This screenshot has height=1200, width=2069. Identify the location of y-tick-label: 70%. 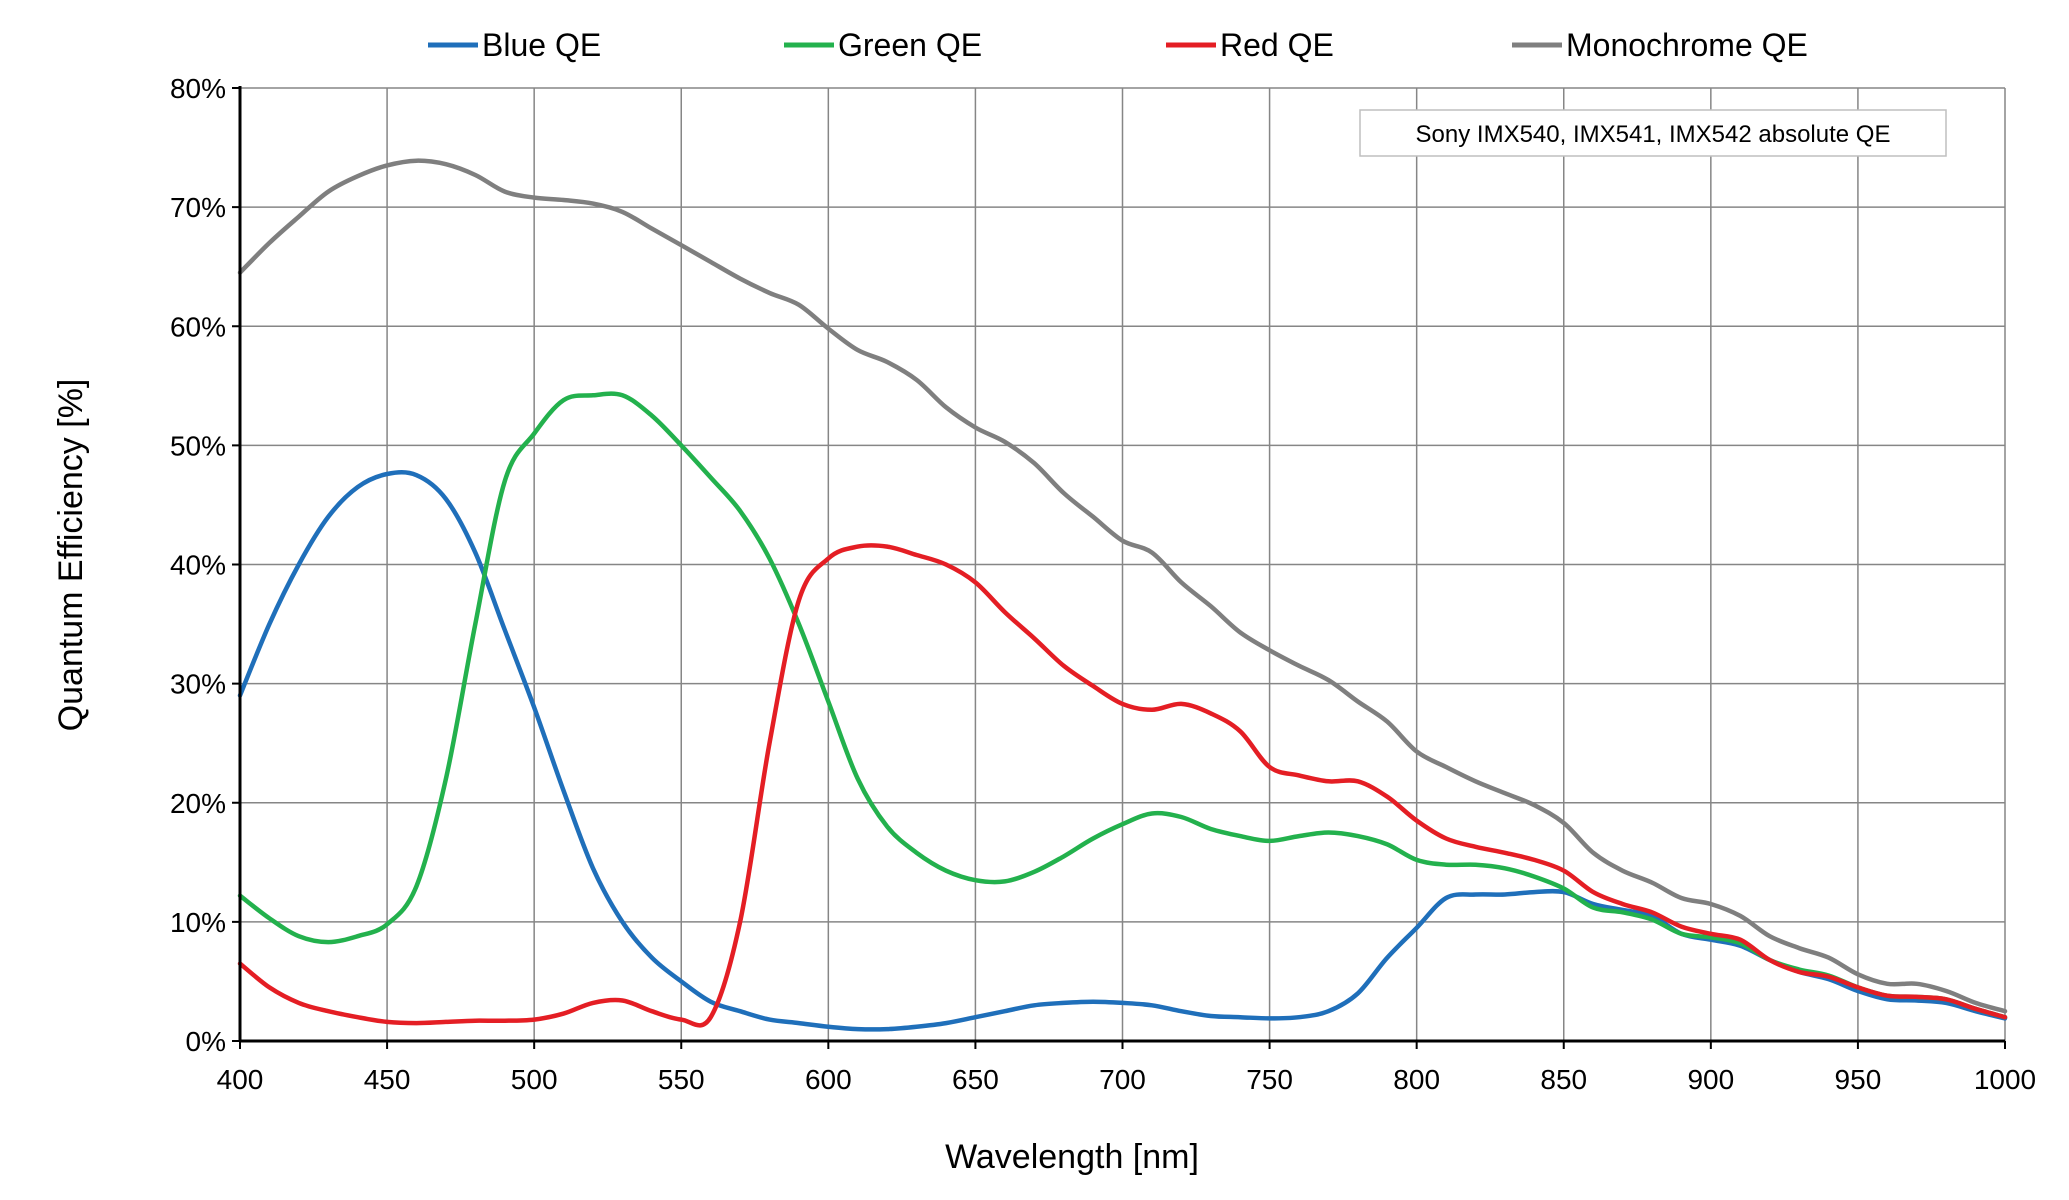
(198, 207).